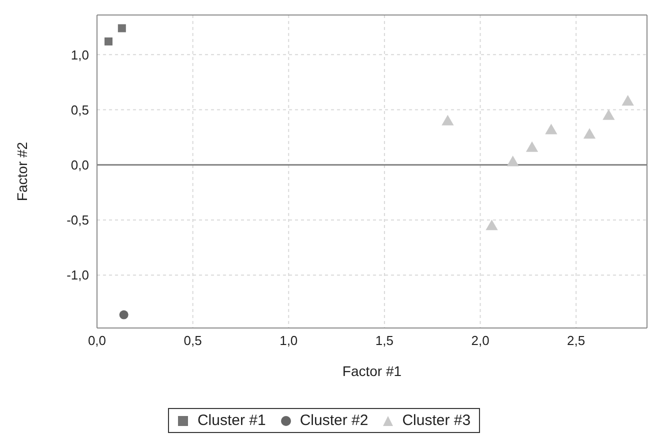  What do you see at coordinates (193, 340) in the screenshot?
I see `x-tick-label: 0,5` at bounding box center [193, 340].